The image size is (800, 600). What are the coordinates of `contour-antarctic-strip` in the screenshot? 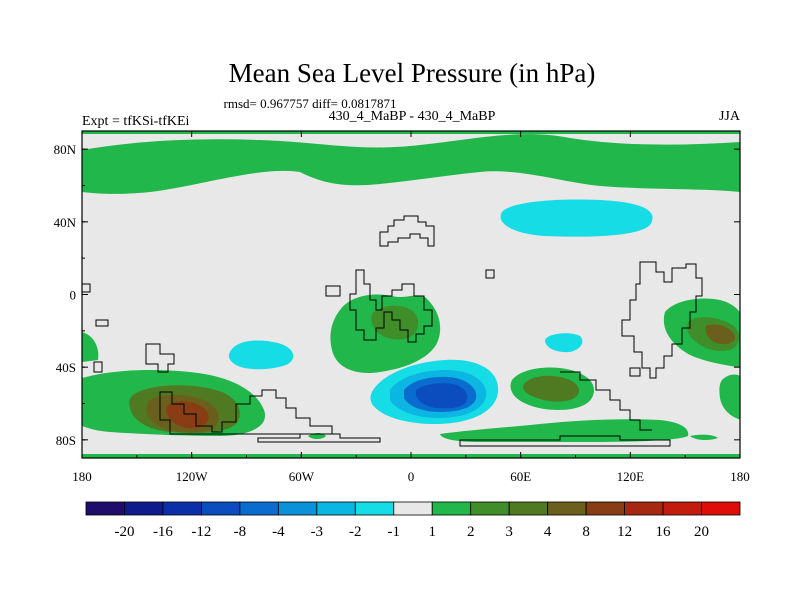 It's located at (564, 430).